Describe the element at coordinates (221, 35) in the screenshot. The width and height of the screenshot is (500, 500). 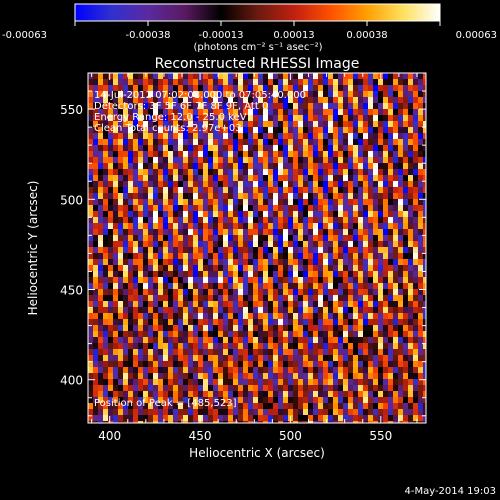
I see `colorbar-tick-label: -0.00013` at that location.